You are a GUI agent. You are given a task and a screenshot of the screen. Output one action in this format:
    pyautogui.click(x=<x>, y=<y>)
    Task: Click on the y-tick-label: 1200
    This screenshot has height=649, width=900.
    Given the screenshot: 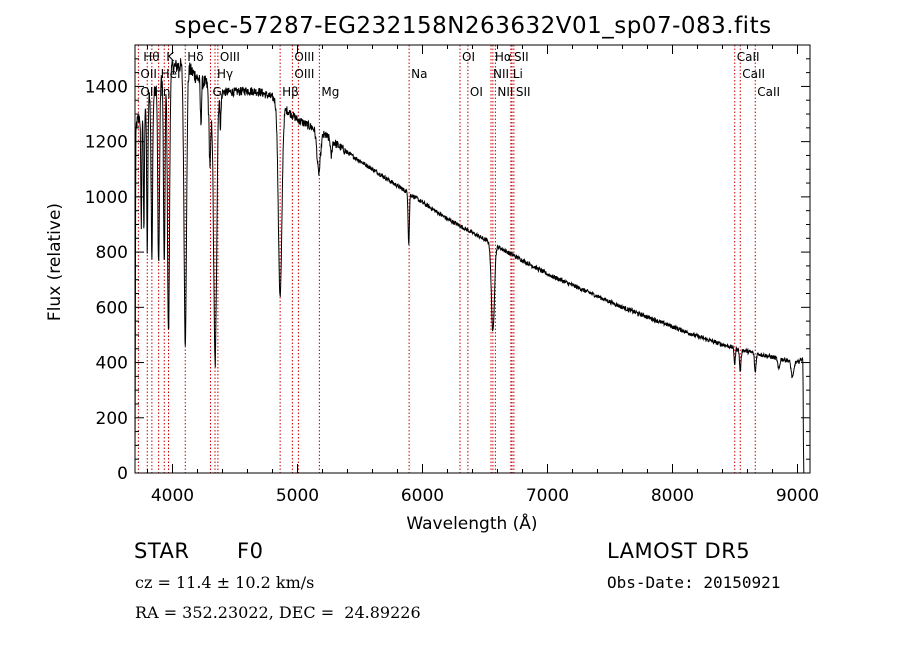 What is the action you would take?
    pyautogui.click(x=106, y=143)
    